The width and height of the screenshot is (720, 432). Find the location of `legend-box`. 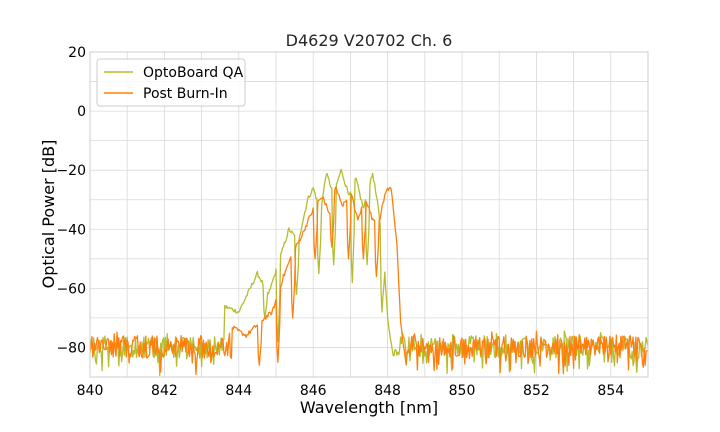

legend-box is located at coordinates (171, 82).